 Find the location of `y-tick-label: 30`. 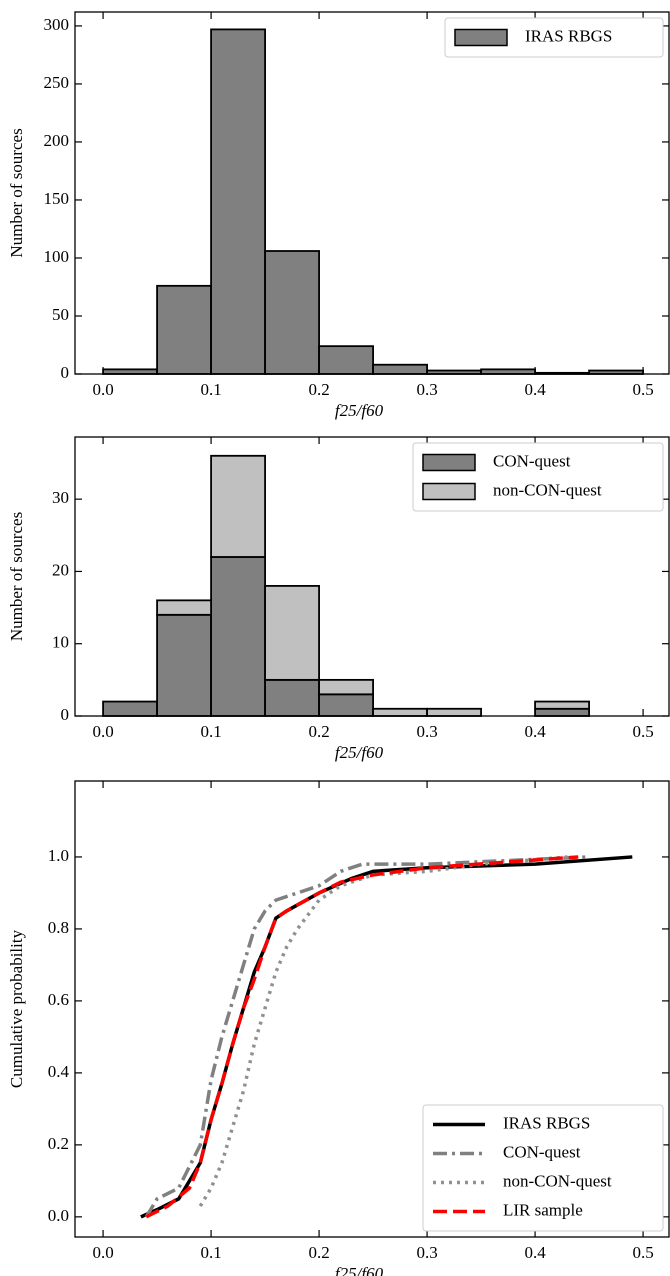

y-tick-label: 30 is located at coordinates (60, 497).